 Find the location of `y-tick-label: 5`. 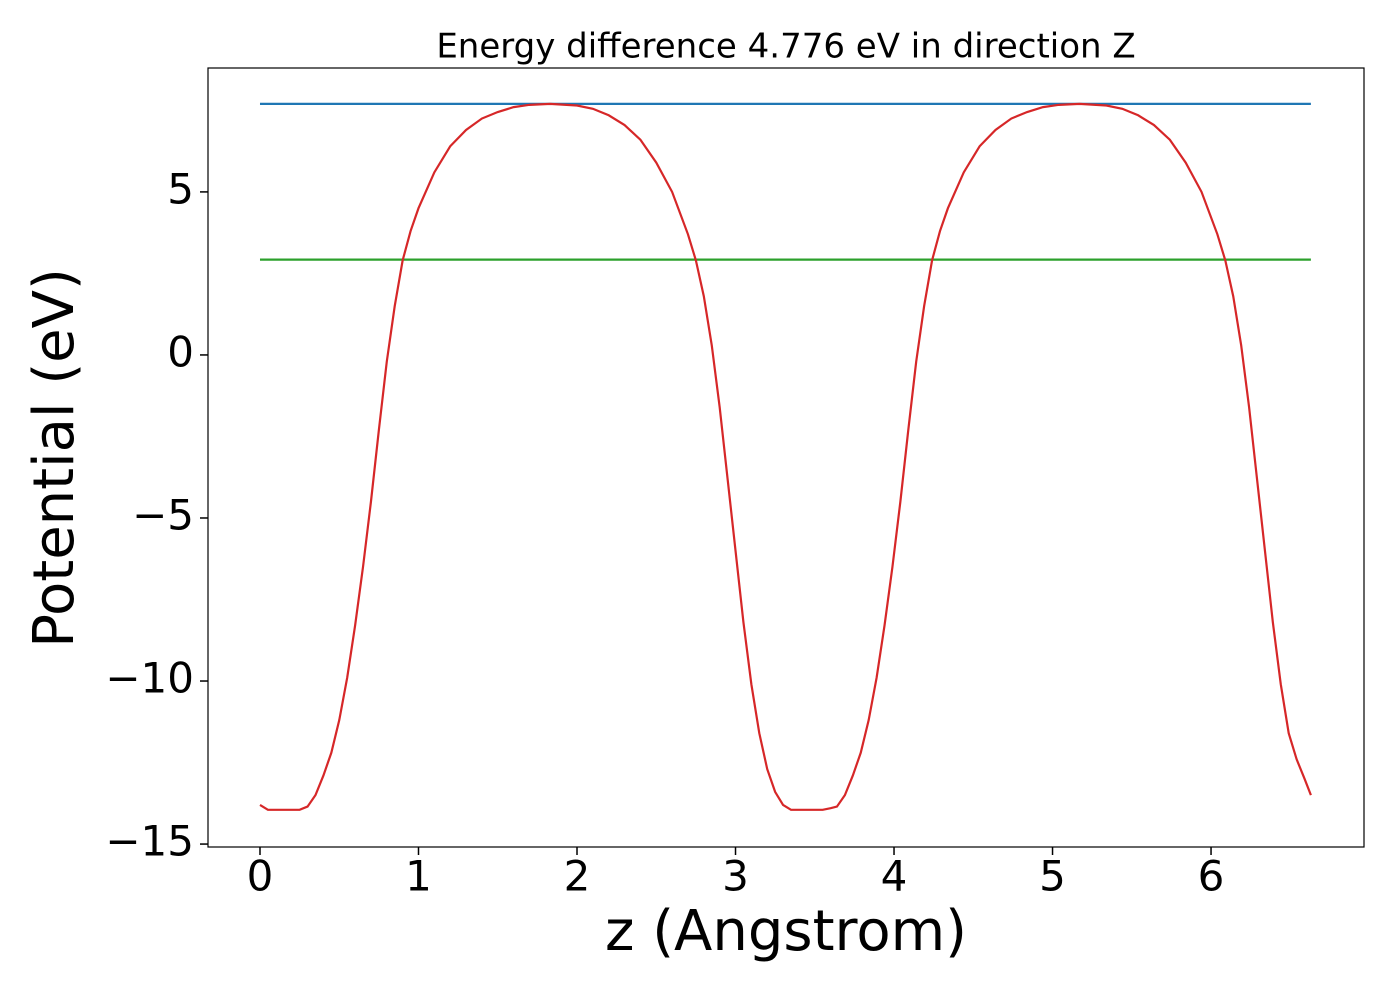

y-tick-label: 5 is located at coordinates (180, 188).